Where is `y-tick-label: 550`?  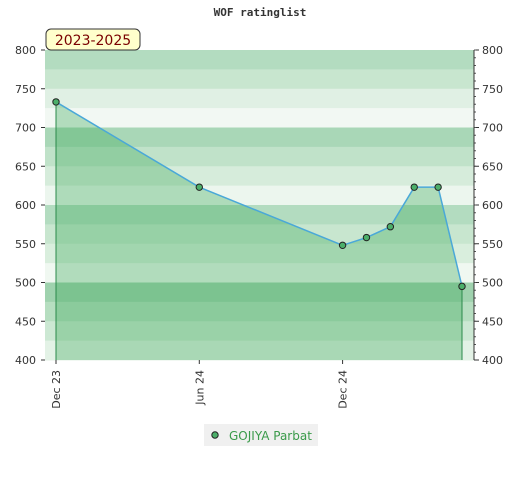
y-tick-label: 550 is located at coordinates (25, 244).